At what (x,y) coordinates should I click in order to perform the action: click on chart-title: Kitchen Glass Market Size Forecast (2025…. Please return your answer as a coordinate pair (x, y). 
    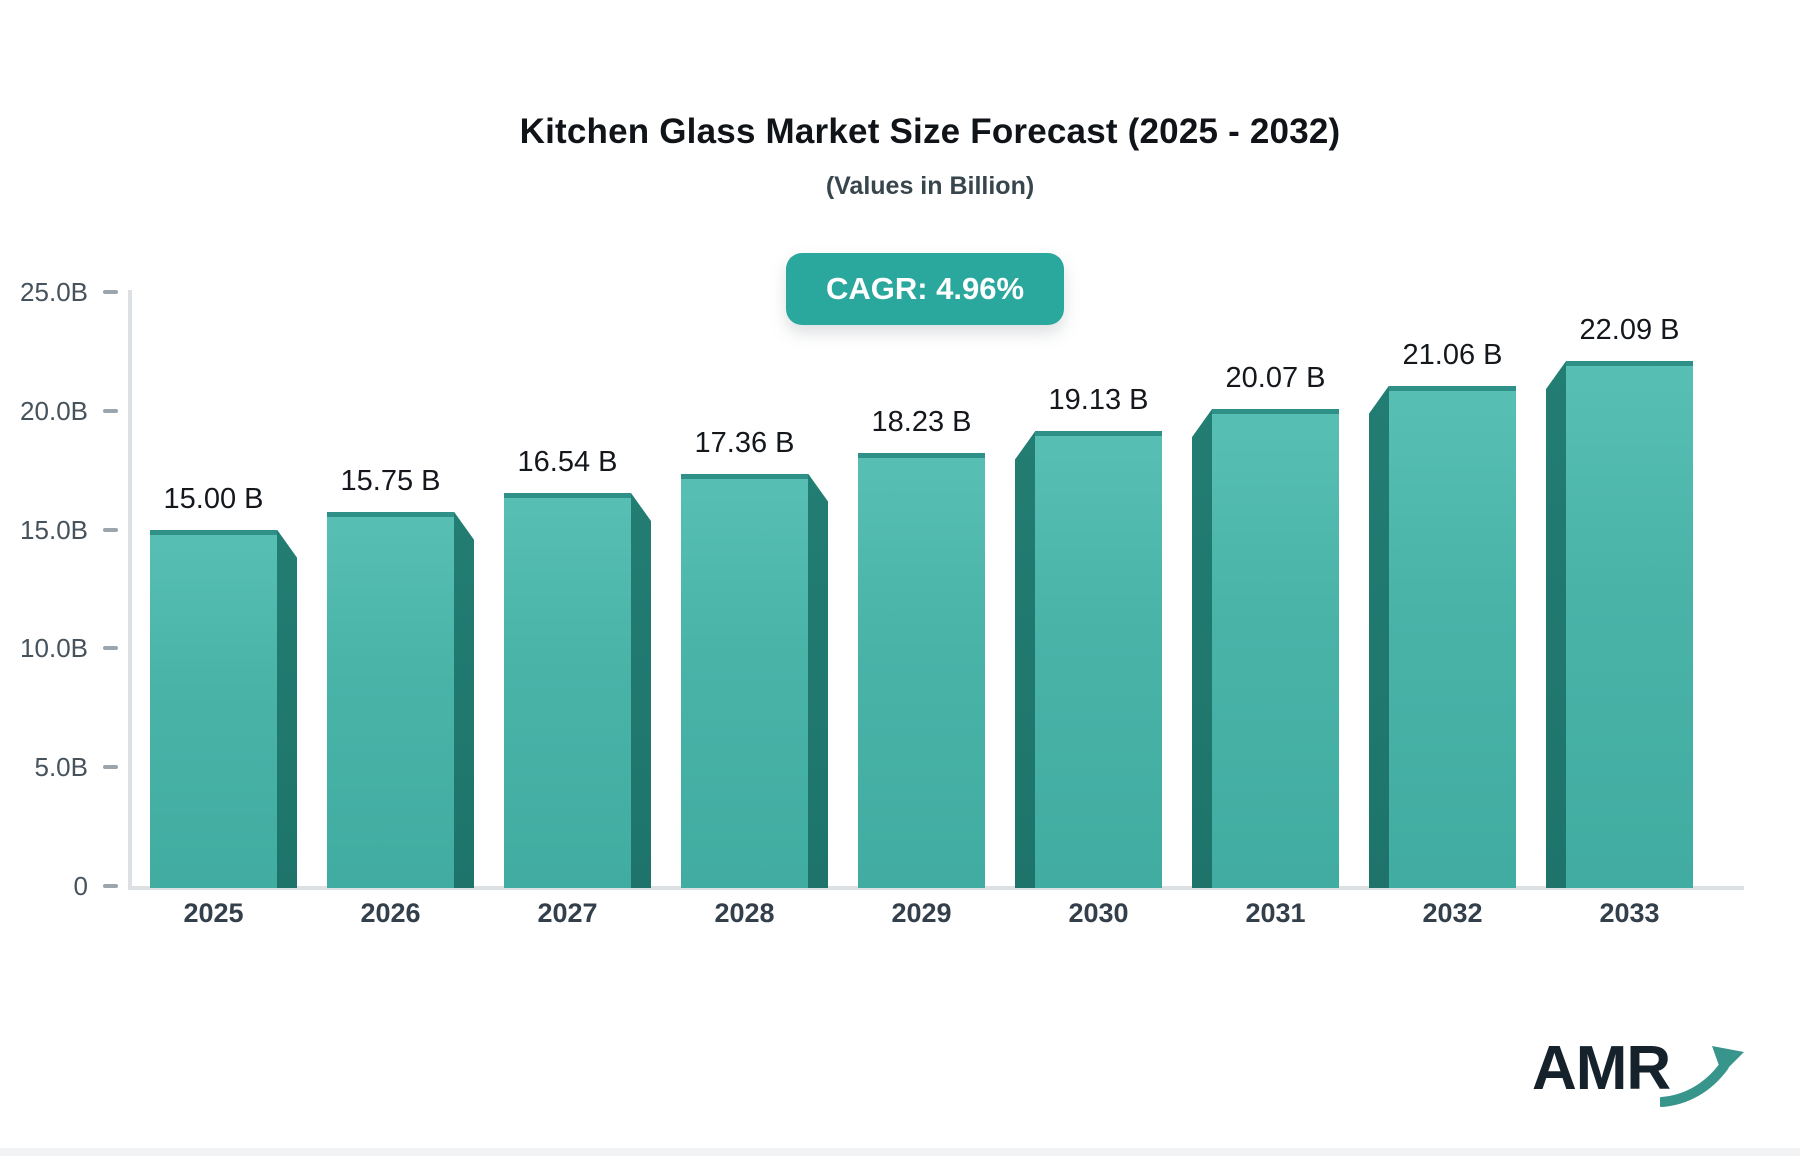
    Looking at the image, I should click on (930, 131).